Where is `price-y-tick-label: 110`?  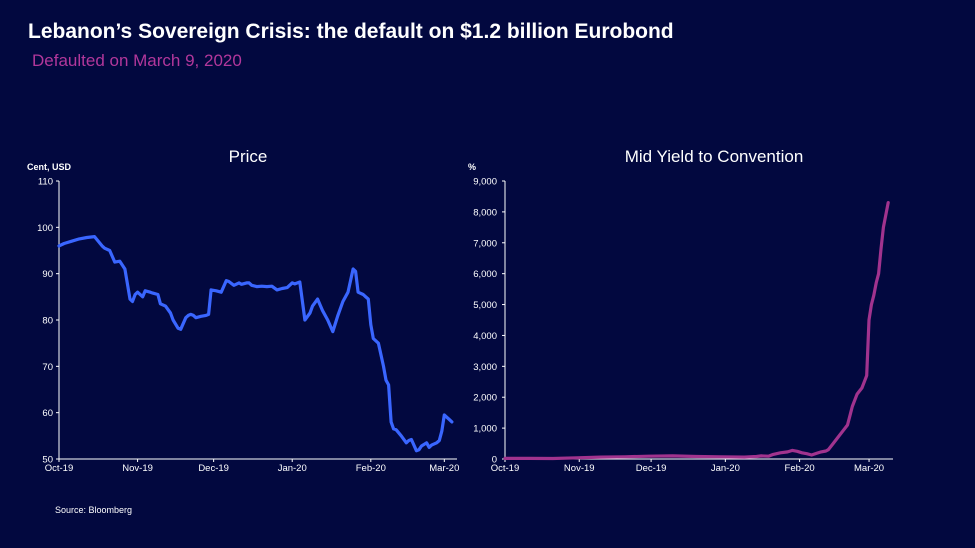 price-y-tick-label: 110 is located at coordinates (45, 182).